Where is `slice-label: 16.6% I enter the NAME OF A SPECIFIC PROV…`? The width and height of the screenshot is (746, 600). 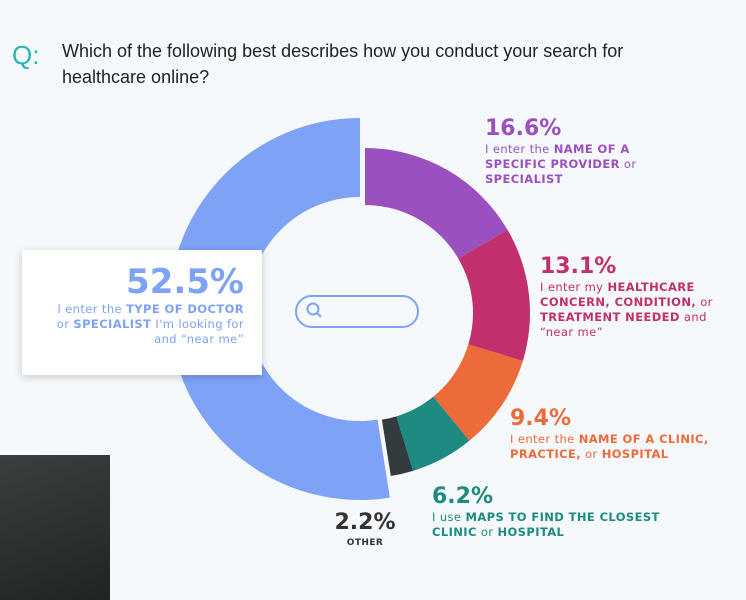
slice-label: 16.6% I enter the NAME OF A SPECIFIC PROV… is located at coordinates (572, 151).